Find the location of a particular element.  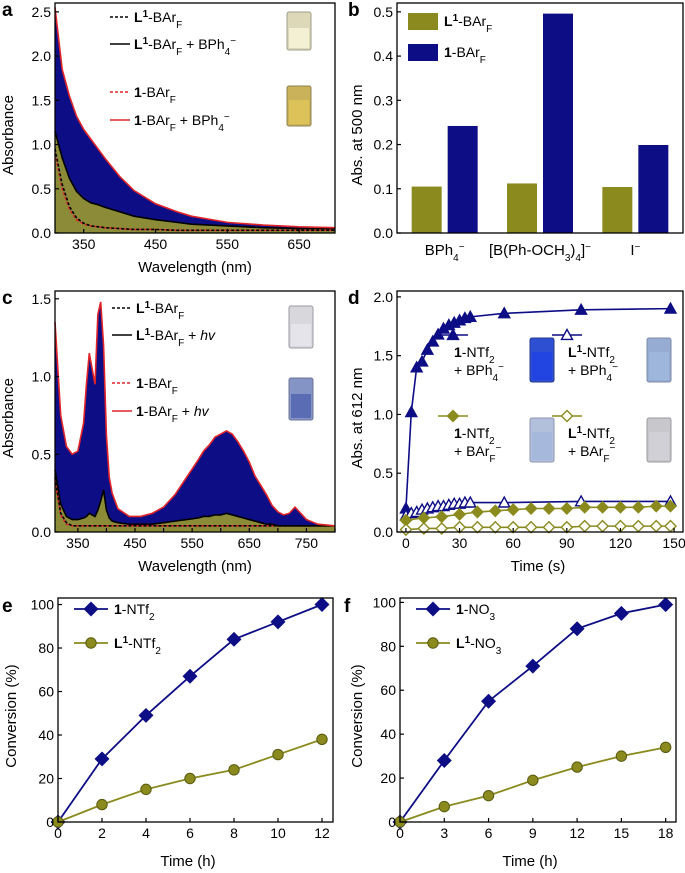

x-tick-label: 10 is located at coordinates (278, 833).